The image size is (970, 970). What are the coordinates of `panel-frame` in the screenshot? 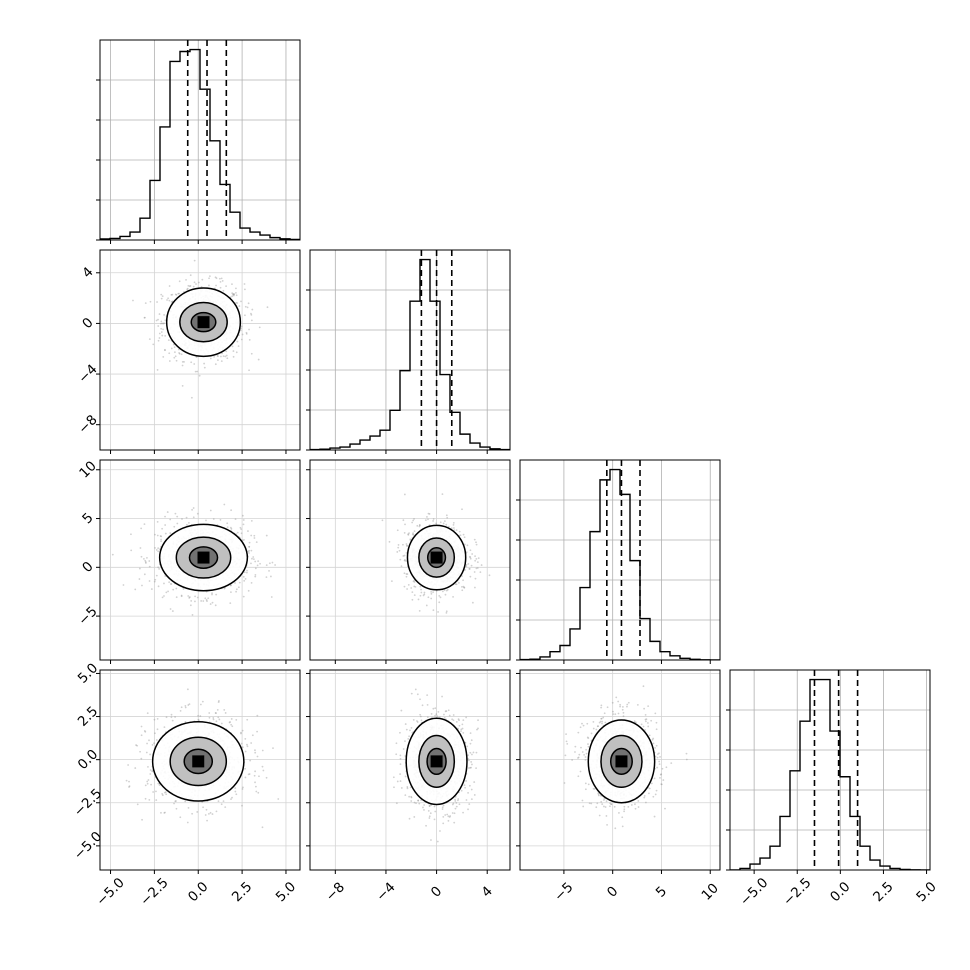 It's located at (200, 560).